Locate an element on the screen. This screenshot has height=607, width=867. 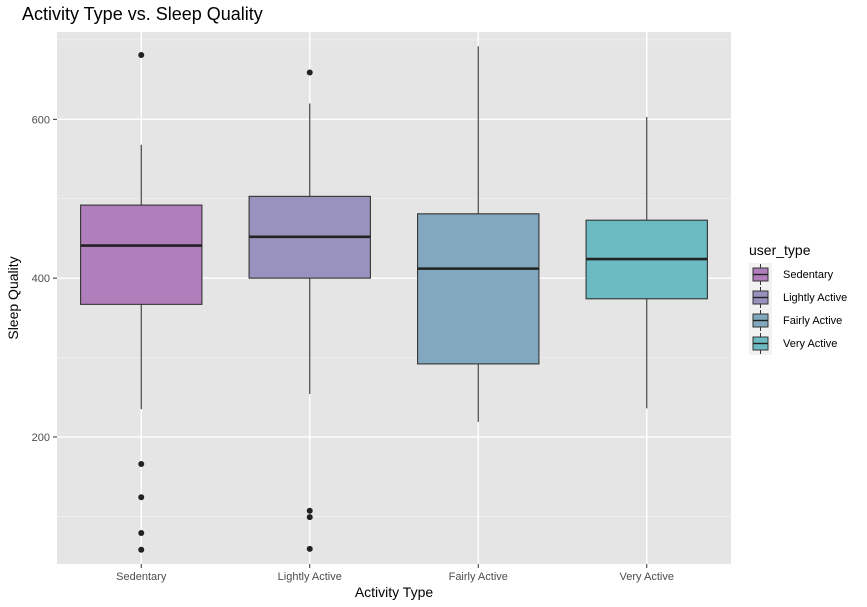
legend-item: Lightly Active is located at coordinates (798, 297).